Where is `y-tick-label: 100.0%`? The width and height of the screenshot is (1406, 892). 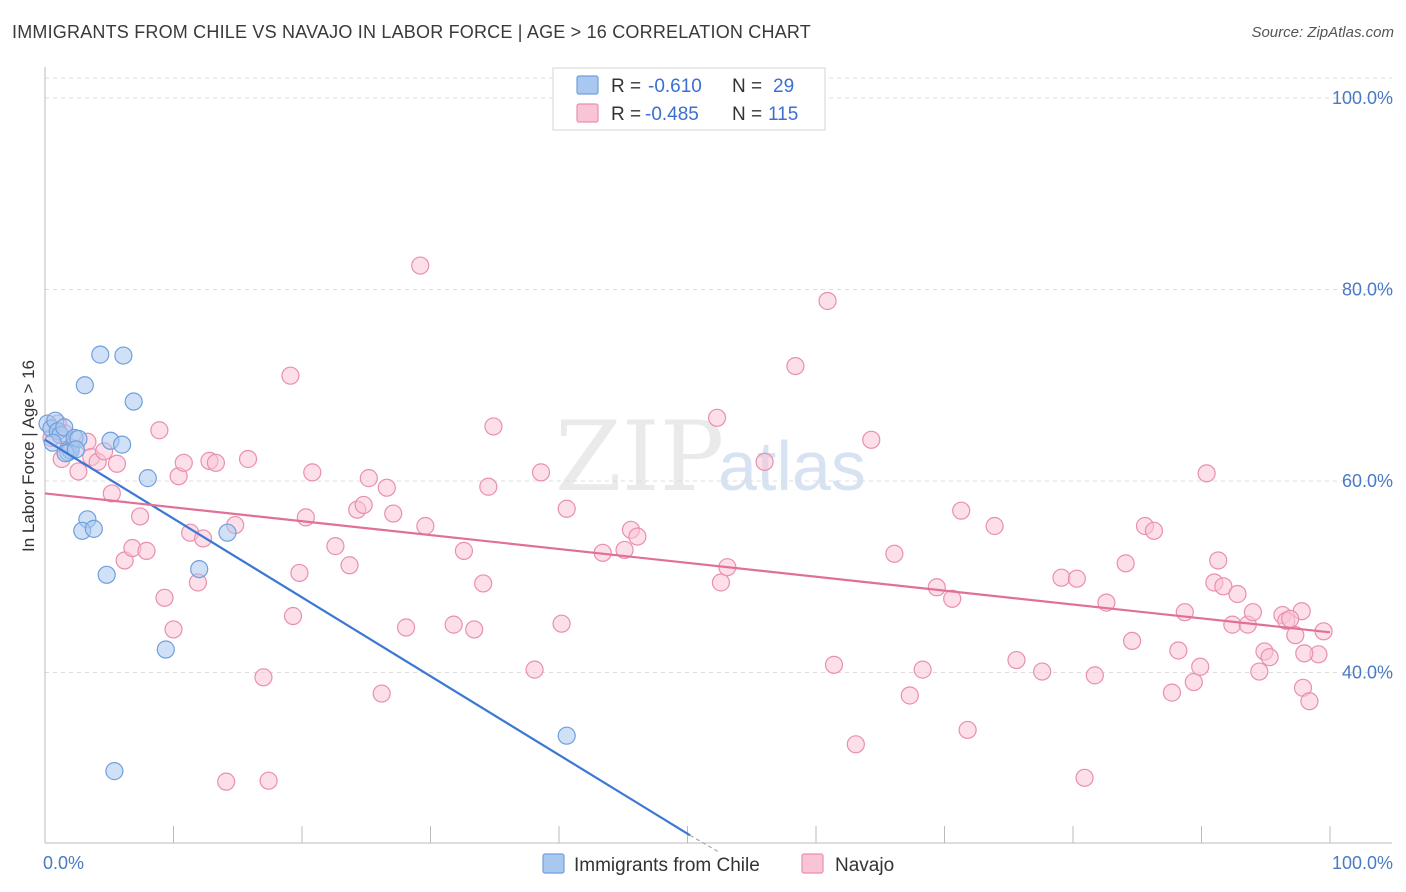
y-tick-label: 100.0% is located at coordinates (1362, 98).